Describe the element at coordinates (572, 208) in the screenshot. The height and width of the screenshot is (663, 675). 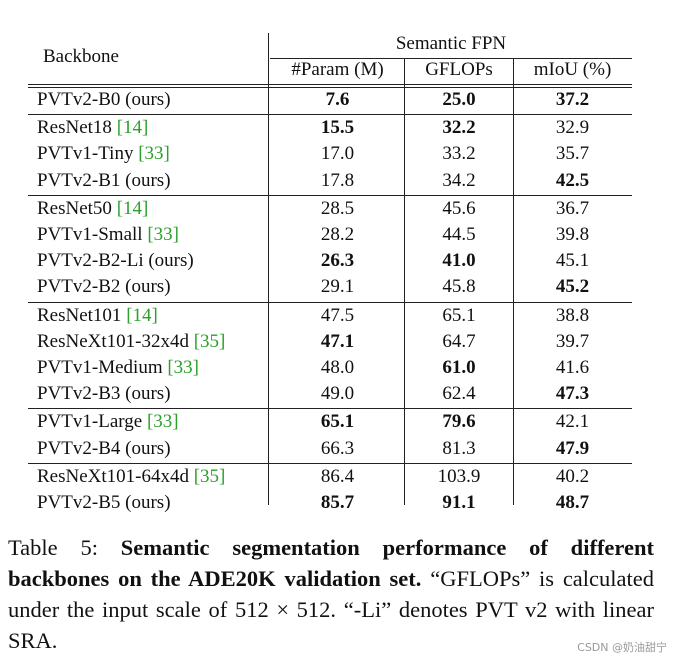
I see `value-cell: 36.7` at that location.